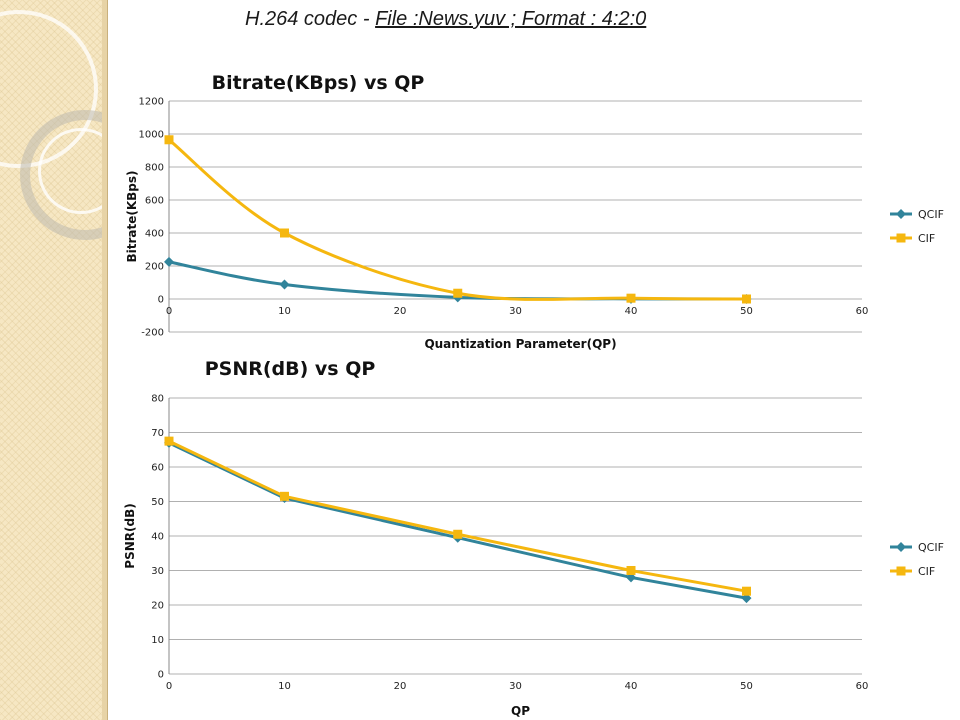 Image resolution: width=960 pixels, height=720 pixels. I want to click on y-tick-label: 600, so click(154, 201).